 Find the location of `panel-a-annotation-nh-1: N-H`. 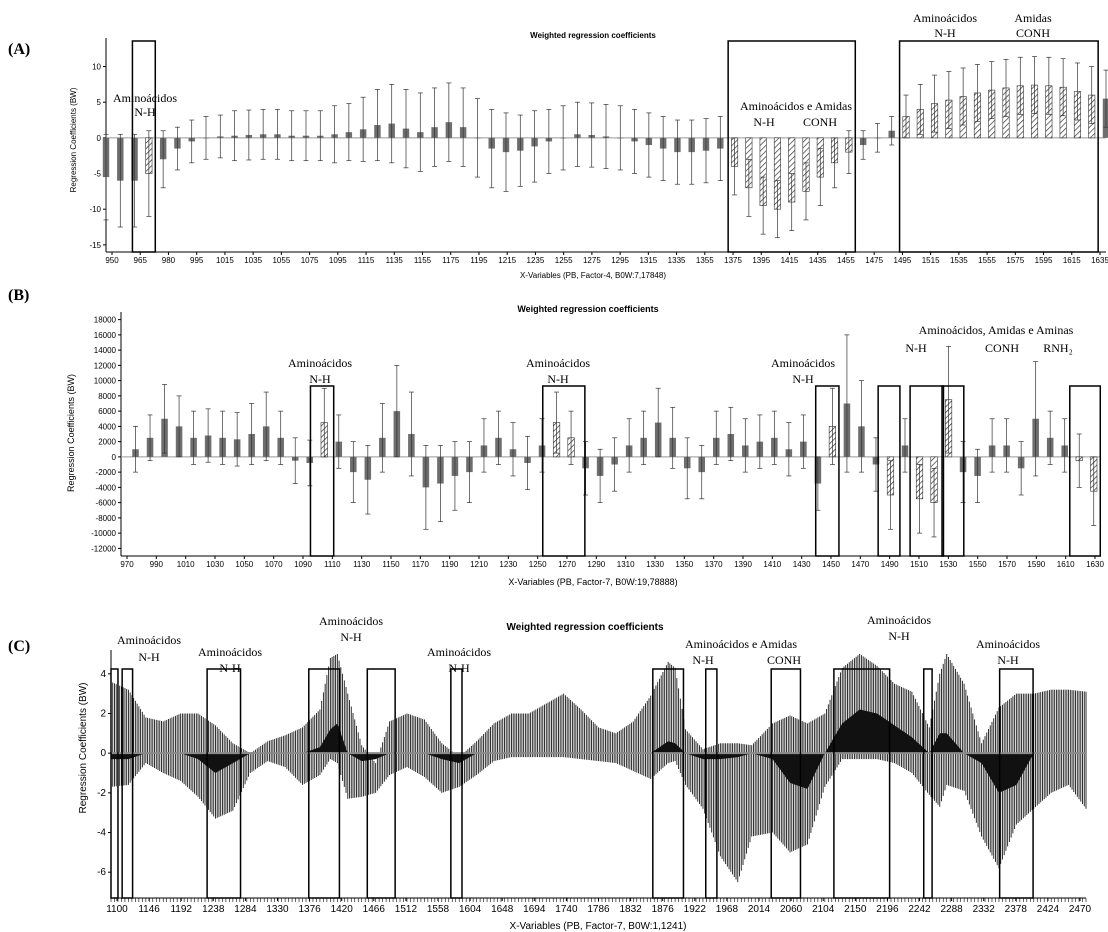

panel-a-annotation-nh-1: N-H is located at coordinates (145, 112).